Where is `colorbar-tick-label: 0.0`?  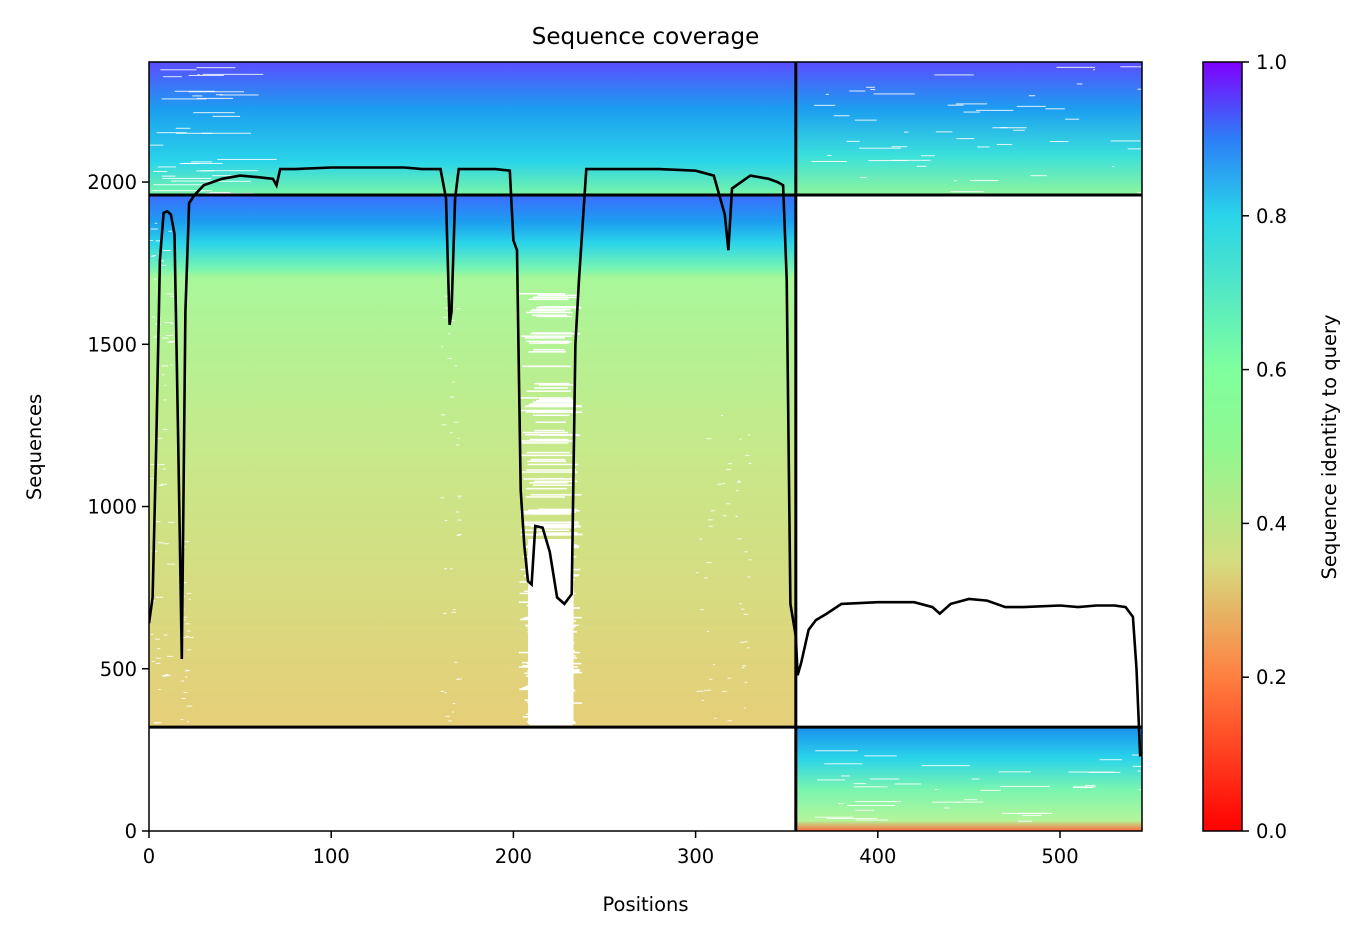 colorbar-tick-label: 0.0 is located at coordinates (1271, 831).